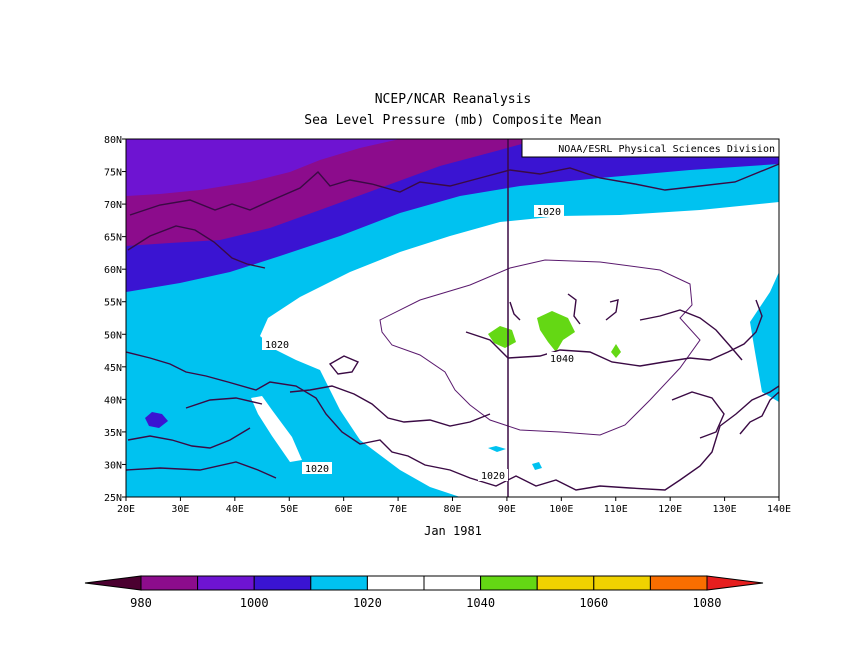 This screenshot has width=847, height=655. I want to click on colorbar-label: 1000, so click(254, 603).